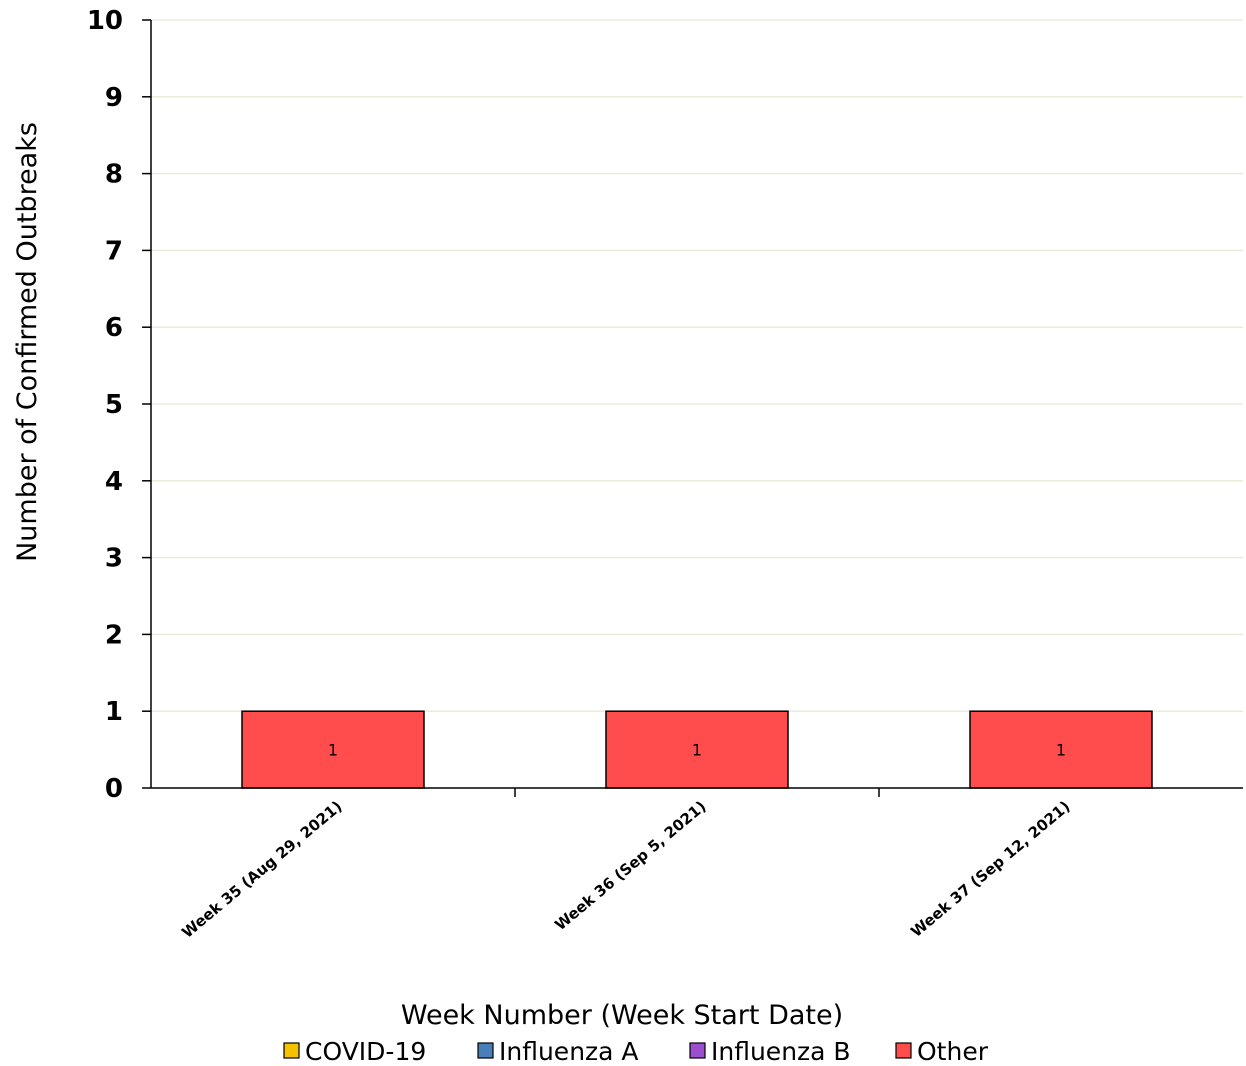  What do you see at coordinates (953, 1051) in the screenshot?
I see `legend-label: Other` at bounding box center [953, 1051].